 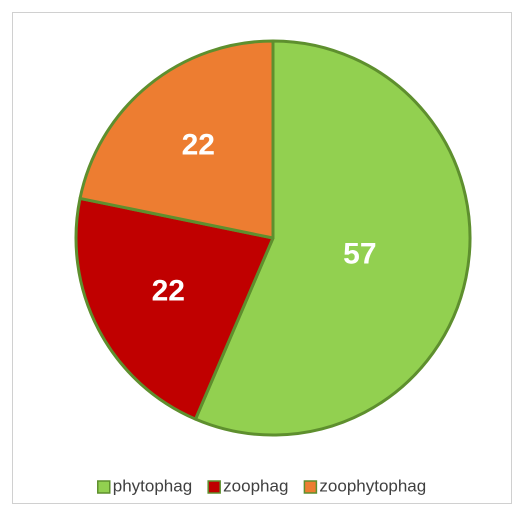 What do you see at coordinates (359, 254) in the screenshot?
I see `data-label: 57` at bounding box center [359, 254].